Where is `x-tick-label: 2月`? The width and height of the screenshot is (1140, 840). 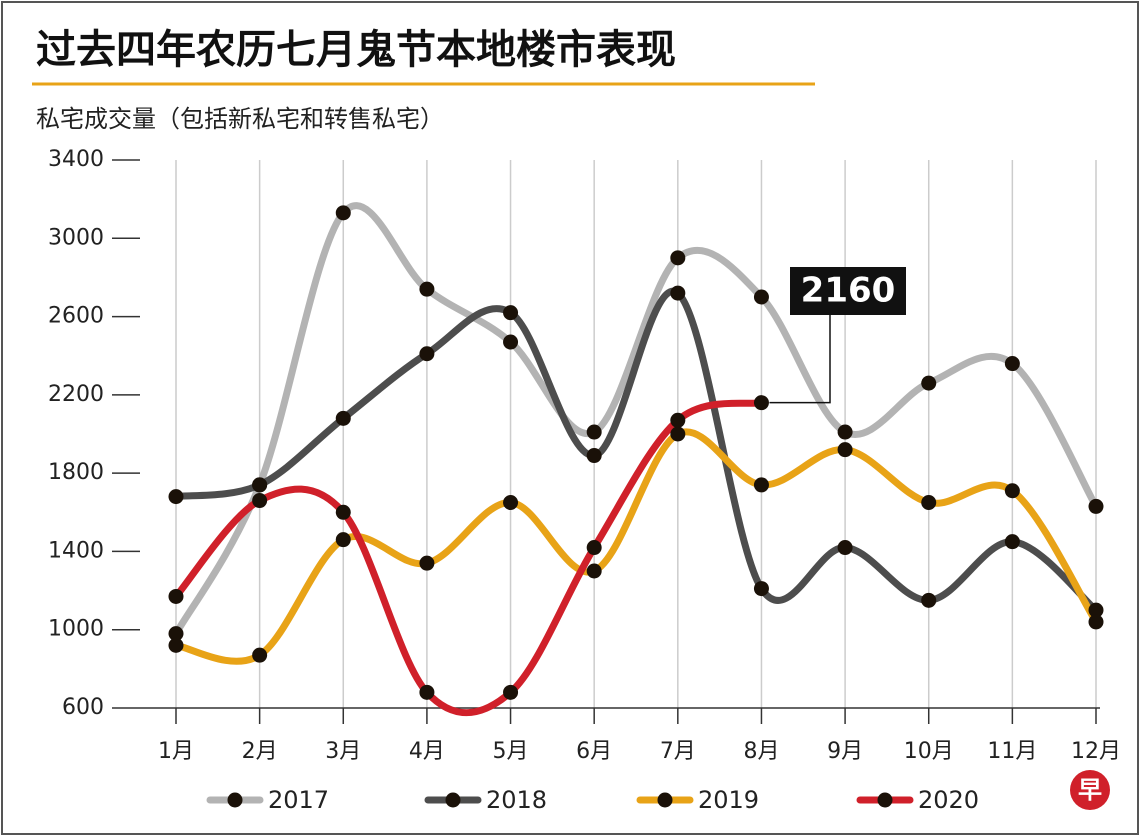 x-tick-label: 2月 is located at coordinates (260, 751).